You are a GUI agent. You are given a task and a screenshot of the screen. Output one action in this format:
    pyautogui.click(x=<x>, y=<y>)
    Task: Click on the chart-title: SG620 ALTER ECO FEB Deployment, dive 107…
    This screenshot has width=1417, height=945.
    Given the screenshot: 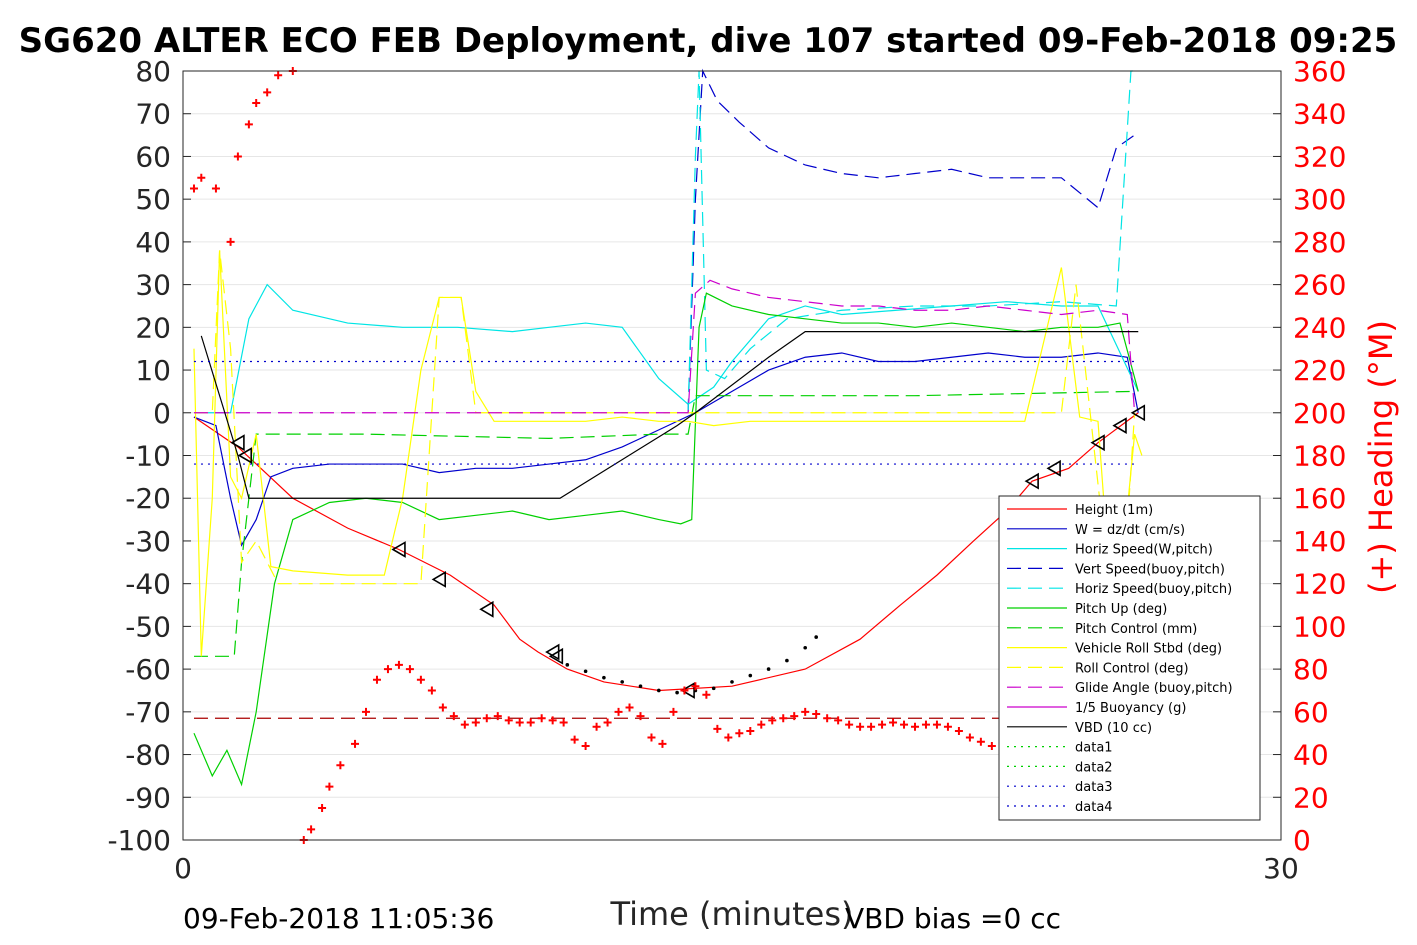 What is the action you would take?
    pyautogui.click(x=708, y=41)
    